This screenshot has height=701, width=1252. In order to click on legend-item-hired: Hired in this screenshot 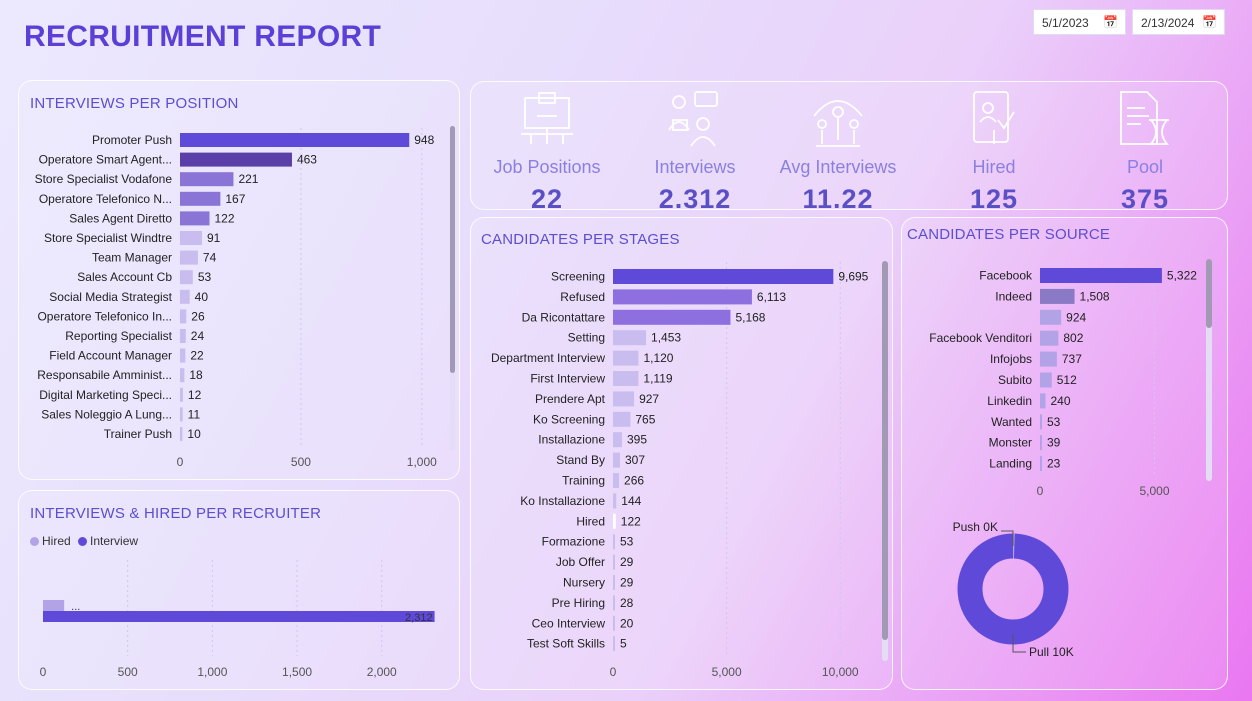, I will do `click(50, 541)`.